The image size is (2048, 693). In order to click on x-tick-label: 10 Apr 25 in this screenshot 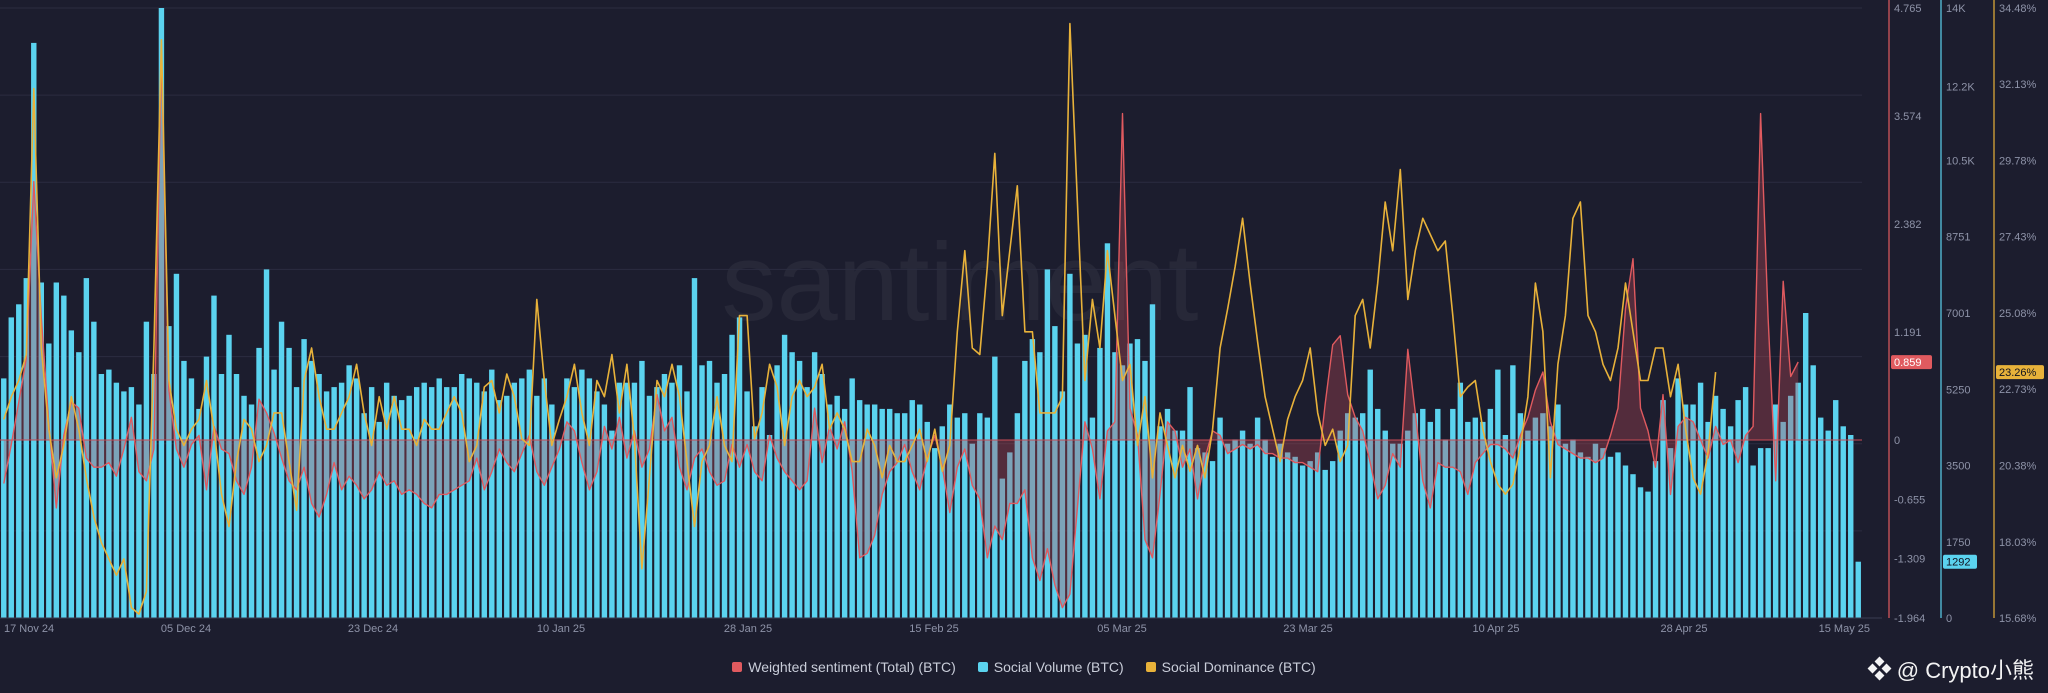, I will do `click(1495, 629)`.